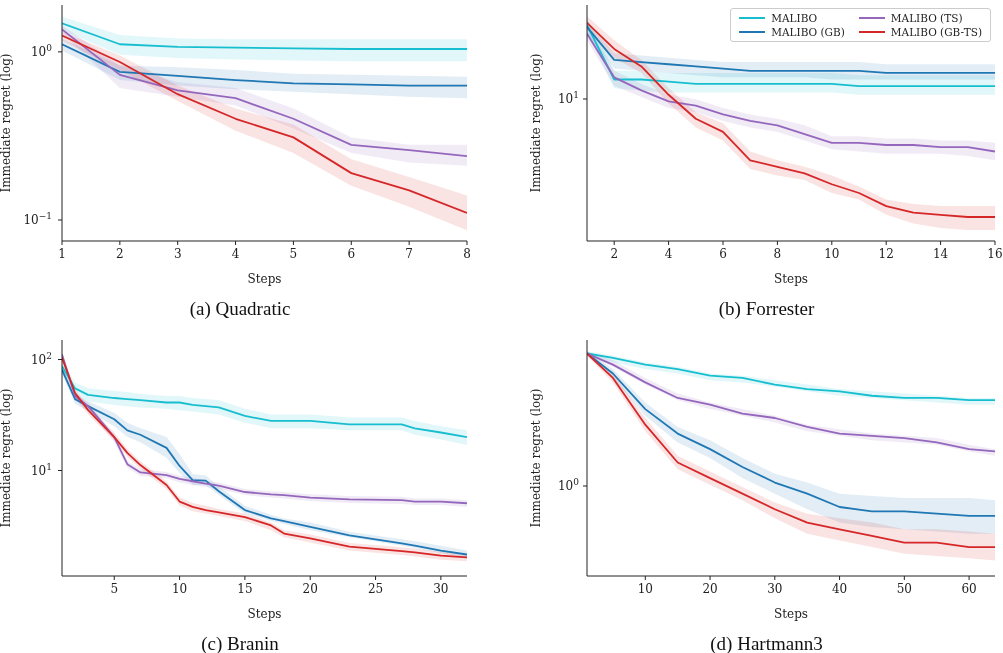 The height and width of the screenshot is (653, 1003). Describe the element at coordinates (936, 32) in the screenshot. I see `legend-label: MALIBO (GB-TS)` at that location.